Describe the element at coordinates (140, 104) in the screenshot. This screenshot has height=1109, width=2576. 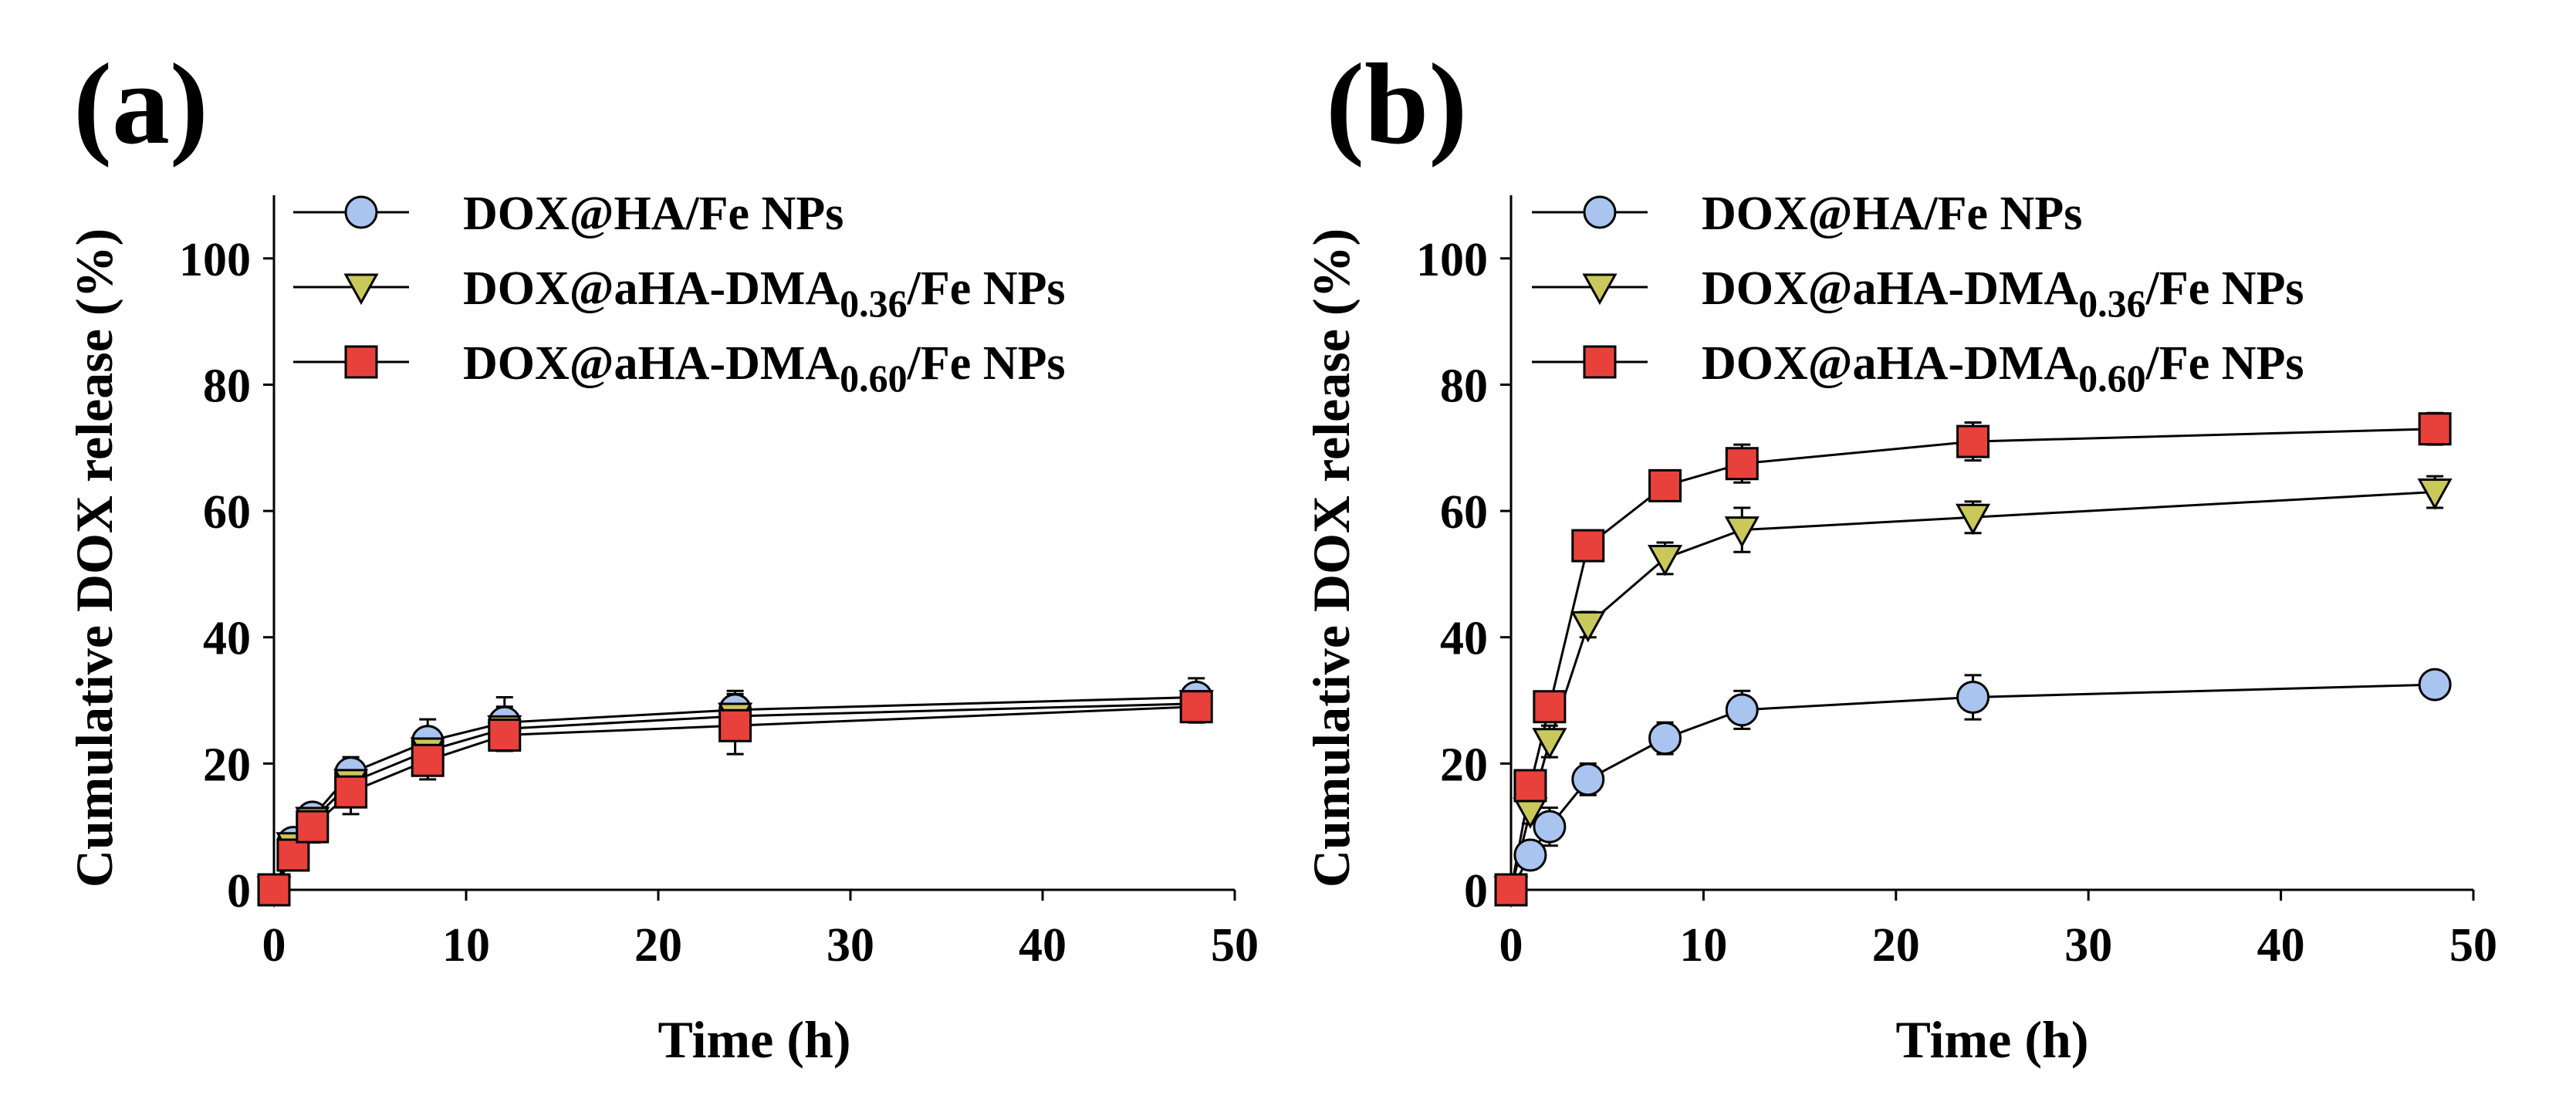
I see `panel-label: (a)` at that location.